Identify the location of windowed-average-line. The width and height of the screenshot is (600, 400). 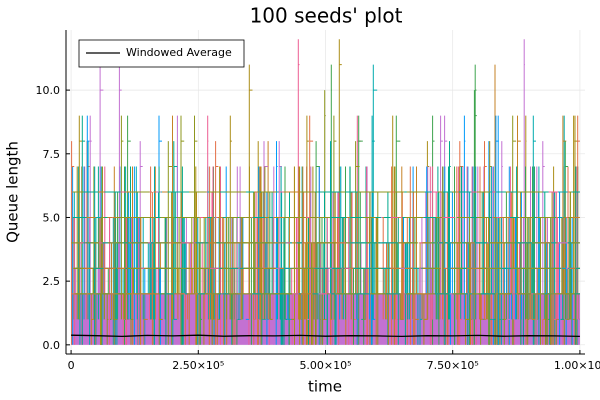
(325, 336).